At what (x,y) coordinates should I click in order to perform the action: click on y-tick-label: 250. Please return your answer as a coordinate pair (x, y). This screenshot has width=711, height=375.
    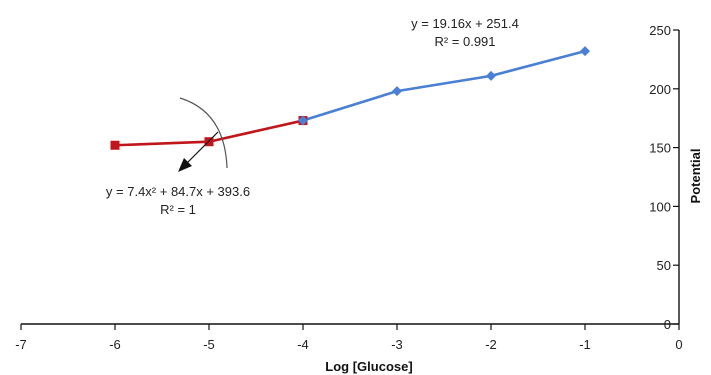
    Looking at the image, I should click on (660, 30).